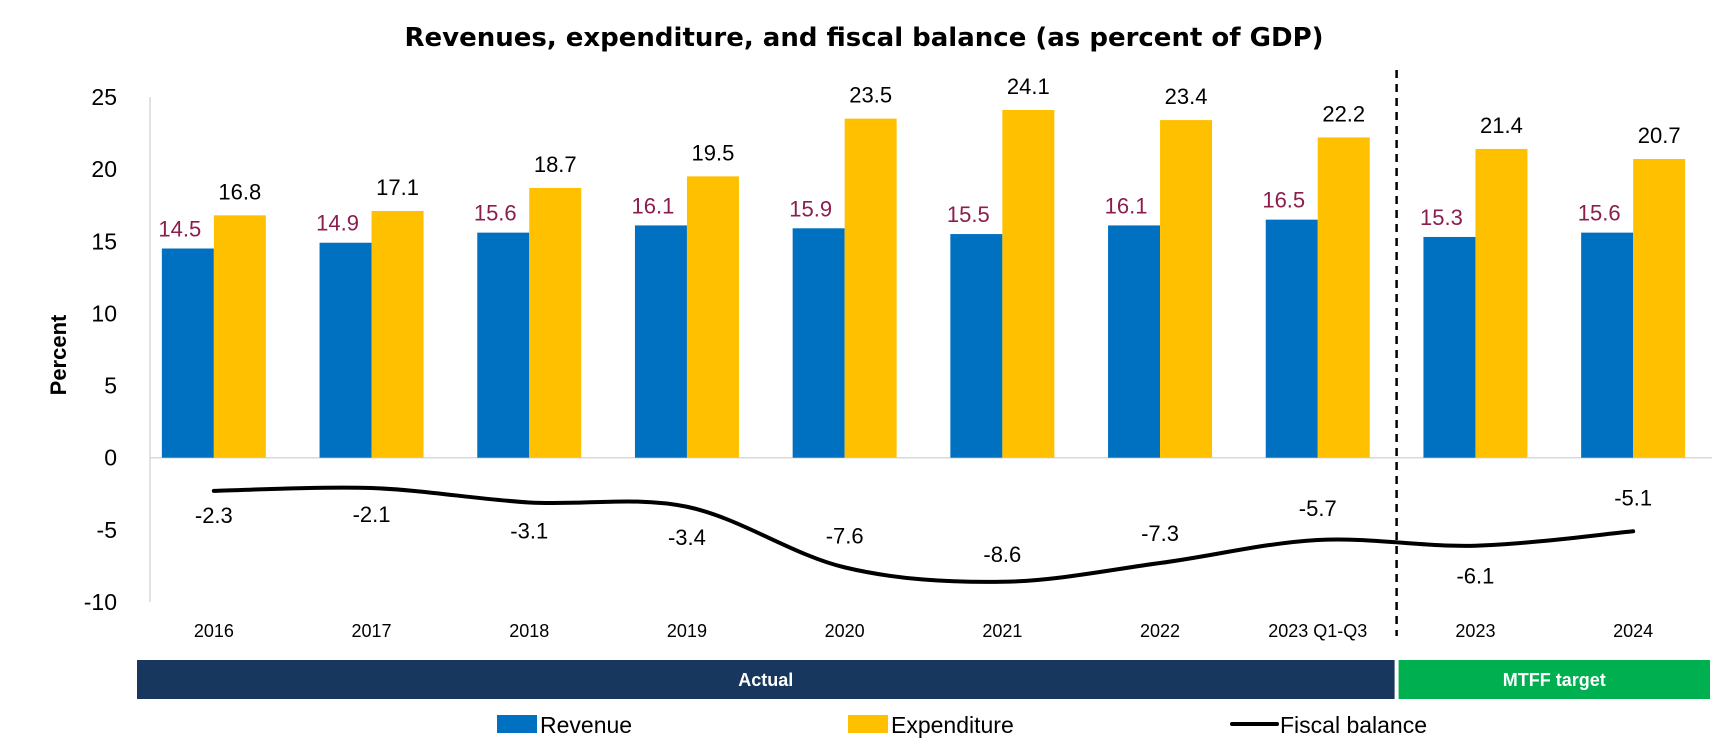 This screenshot has width=1728, height=750. I want to click on expenditure-data-label: 21.4, so click(1501, 125).